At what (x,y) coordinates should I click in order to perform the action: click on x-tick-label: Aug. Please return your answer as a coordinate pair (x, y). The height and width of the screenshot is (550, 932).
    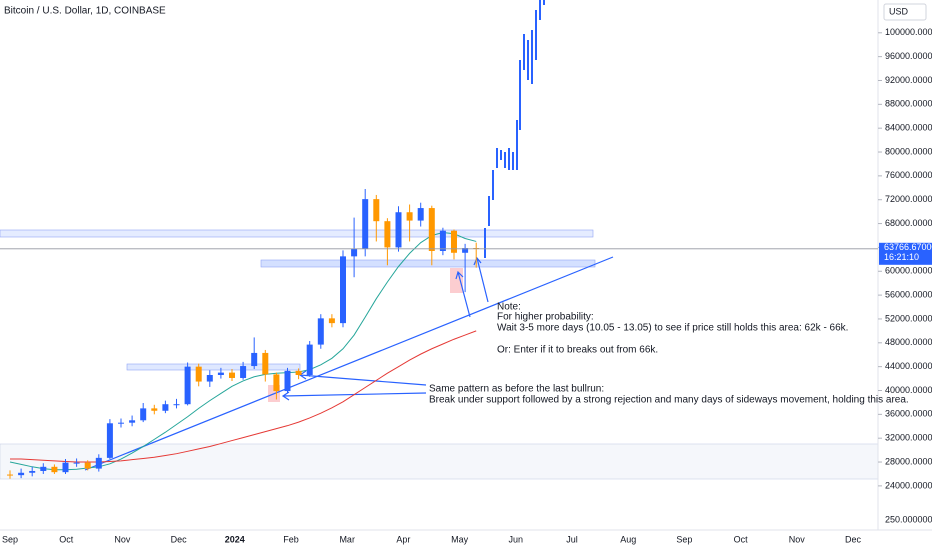
    Looking at the image, I should click on (628, 539).